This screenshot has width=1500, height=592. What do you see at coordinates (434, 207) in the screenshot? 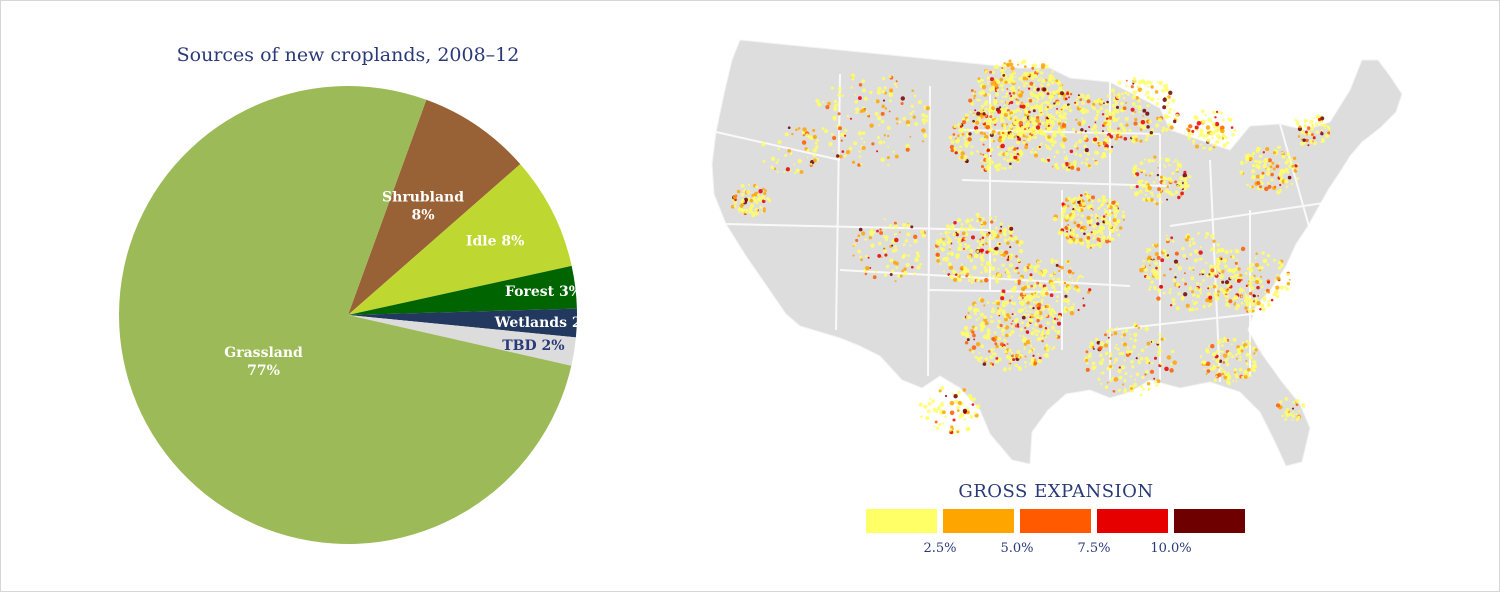
I see `pie-slice-shrubland` at bounding box center [434, 207].